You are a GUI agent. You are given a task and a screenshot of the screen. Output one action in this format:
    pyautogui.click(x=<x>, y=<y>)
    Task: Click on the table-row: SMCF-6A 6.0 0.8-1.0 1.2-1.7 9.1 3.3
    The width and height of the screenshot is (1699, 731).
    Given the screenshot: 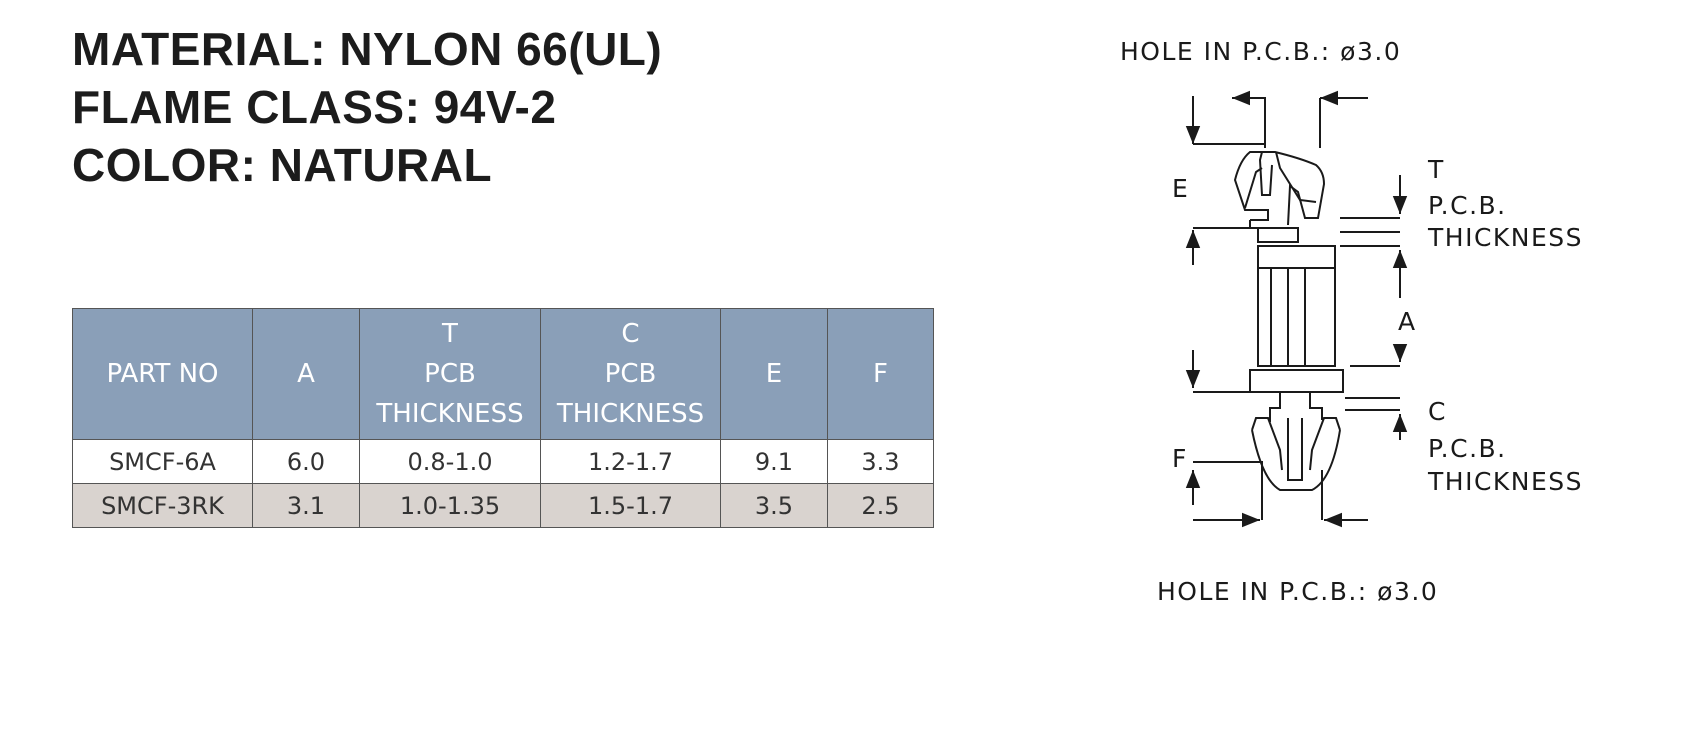 What is the action you would take?
    pyautogui.click(x=503, y=461)
    